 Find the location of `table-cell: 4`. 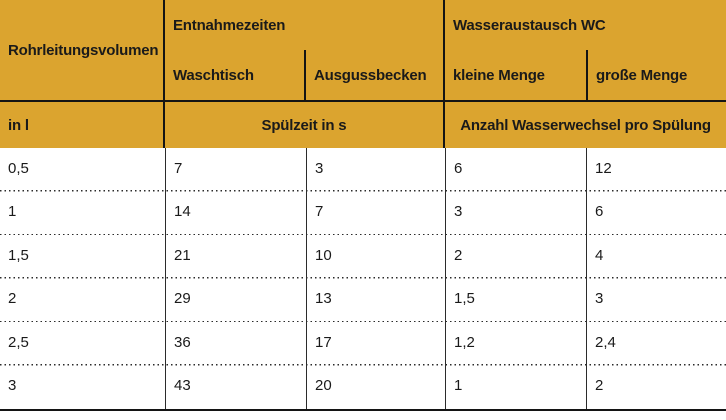

table-cell: 4 is located at coordinates (656, 257).